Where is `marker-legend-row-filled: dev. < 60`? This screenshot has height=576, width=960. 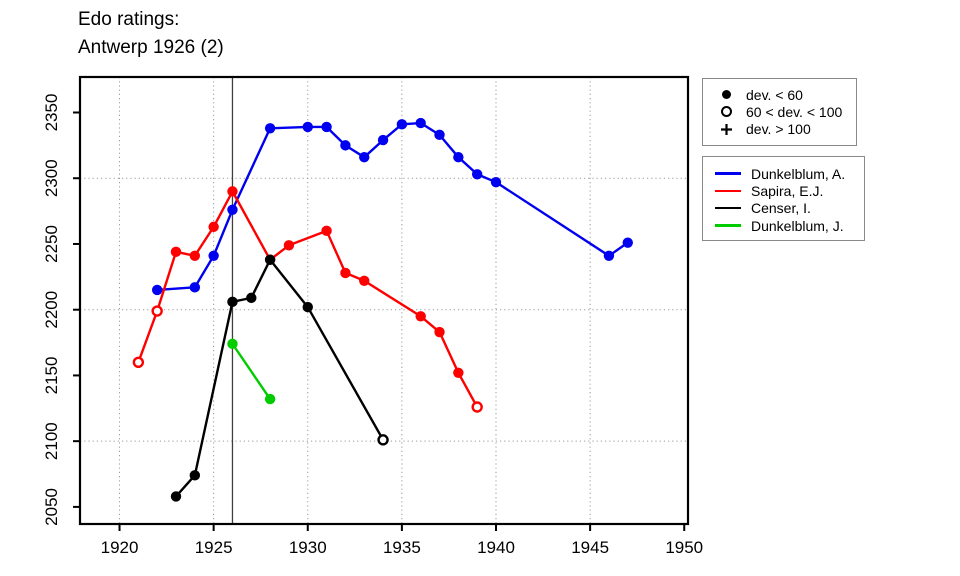
marker-legend-row-filled: dev. < 60 is located at coordinates (785, 94).